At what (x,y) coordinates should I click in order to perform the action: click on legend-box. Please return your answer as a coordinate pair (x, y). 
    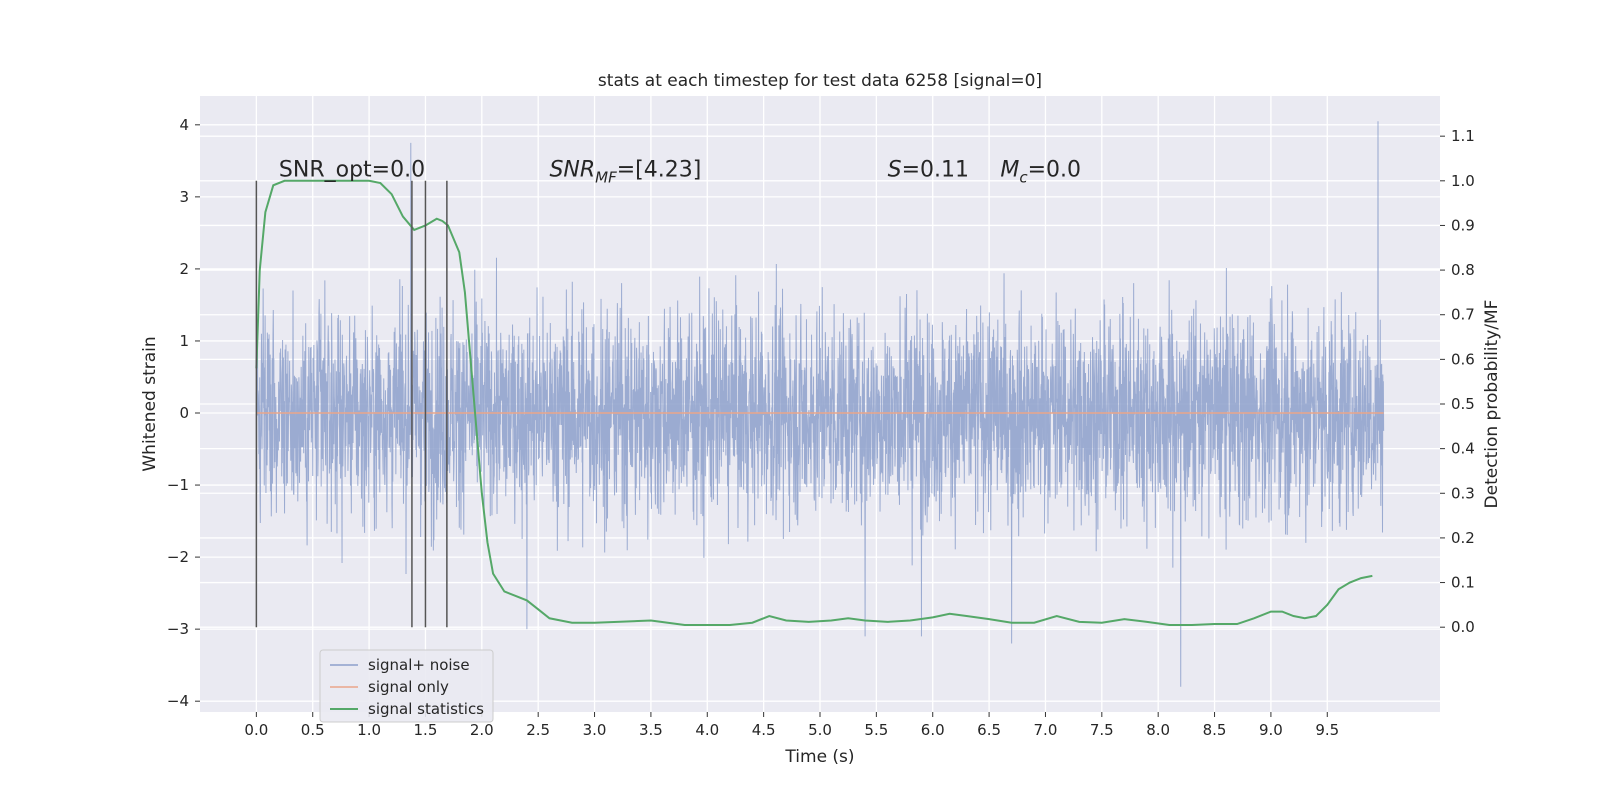
    Looking at the image, I should click on (406, 686).